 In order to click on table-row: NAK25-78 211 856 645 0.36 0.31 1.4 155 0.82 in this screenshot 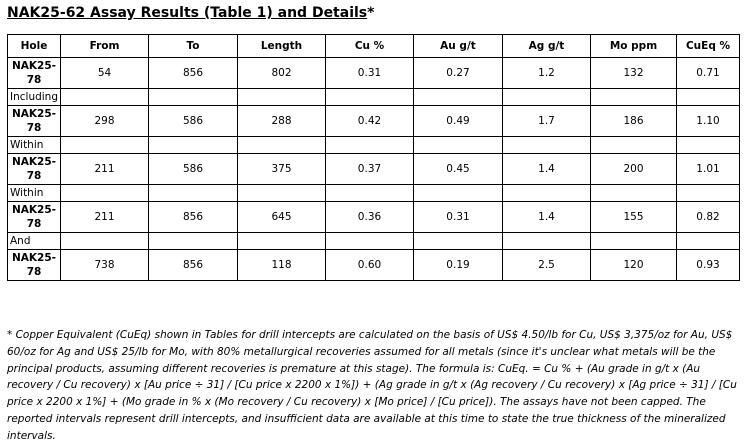, I will do `click(373, 217)`.